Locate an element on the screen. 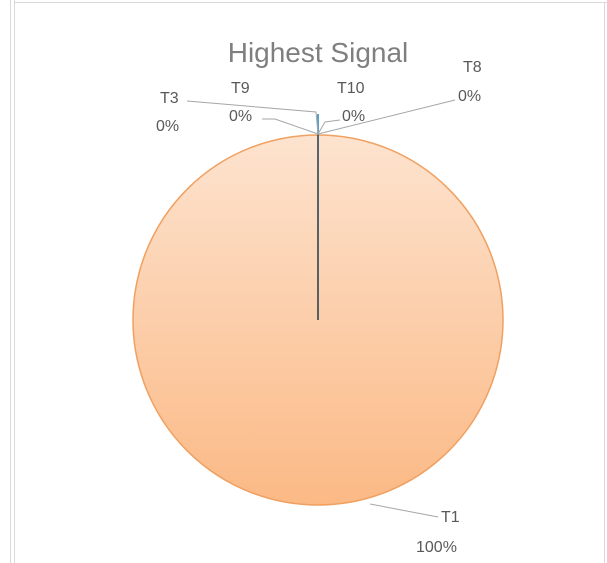 This screenshot has width=607, height=563. data-label-t3-name: T3 is located at coordinates (169, 98).